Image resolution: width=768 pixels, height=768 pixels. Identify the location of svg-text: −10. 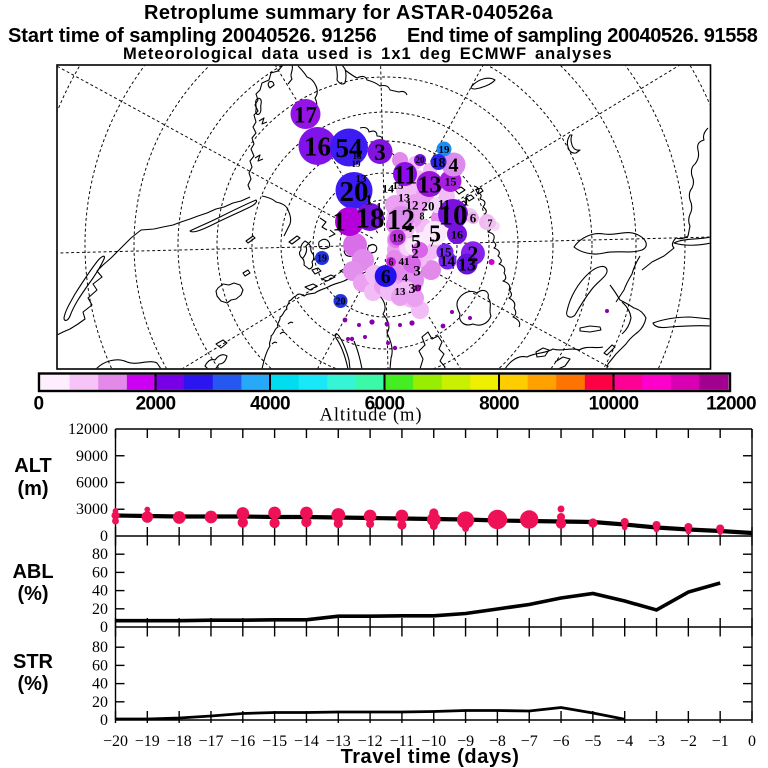
(433, 741).